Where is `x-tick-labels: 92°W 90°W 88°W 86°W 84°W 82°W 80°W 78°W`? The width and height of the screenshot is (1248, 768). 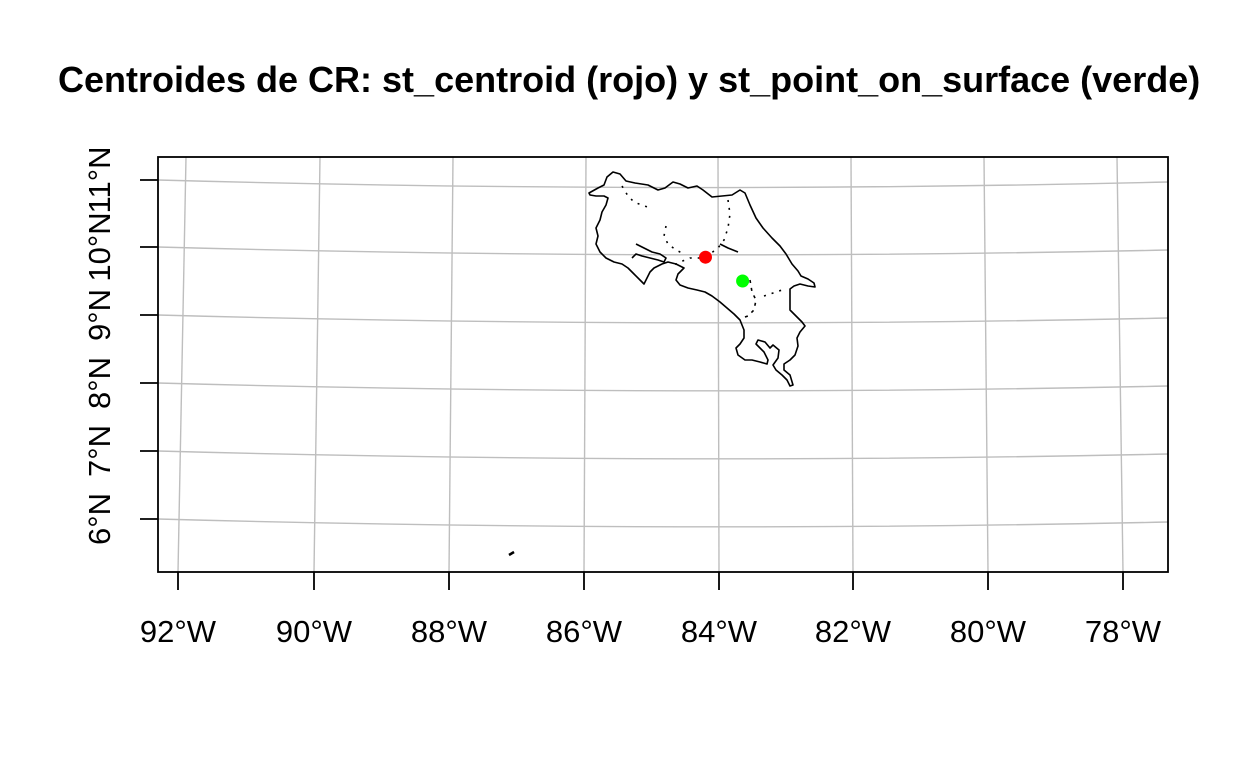 x-tick-labels: 92°W 90°W 88°W 86°W 84°W 82°W 80°W 78°W is located at coordinates (651, 631).